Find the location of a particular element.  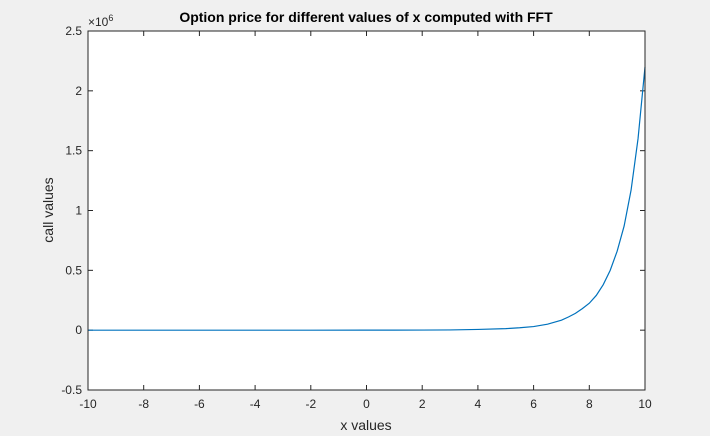

y-axis-exponent-base: ×10 is located at coordinates (98, 22).